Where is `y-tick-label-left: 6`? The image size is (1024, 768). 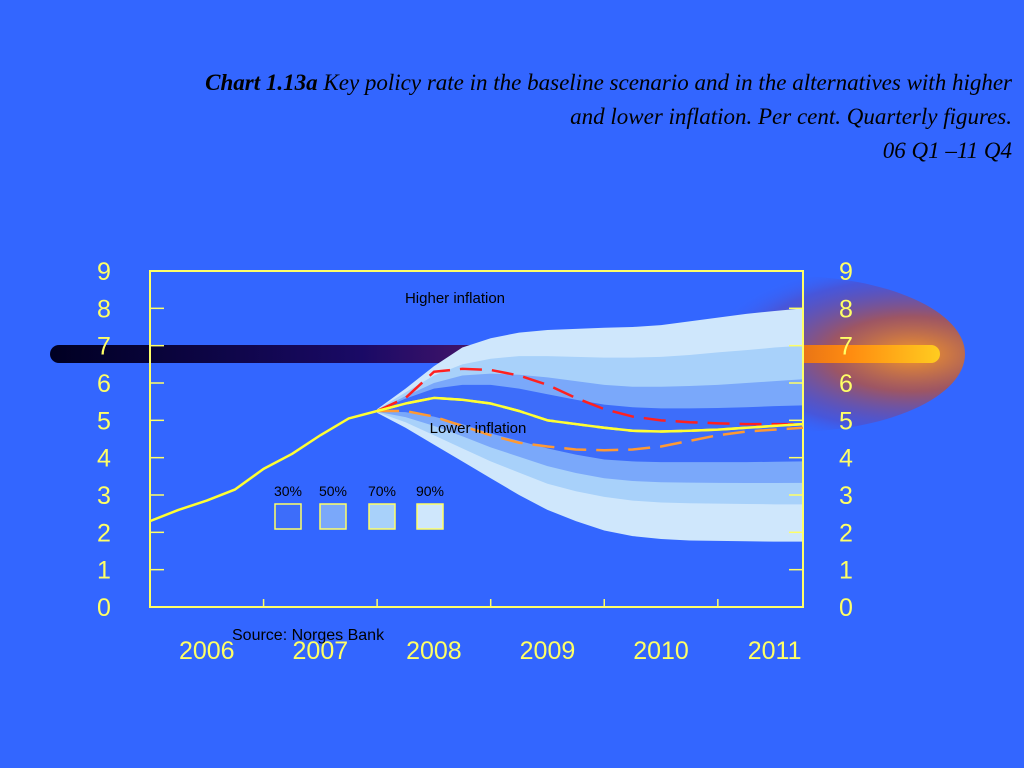 y-tick-label-left: 6 is located at coordinates (104, 384).